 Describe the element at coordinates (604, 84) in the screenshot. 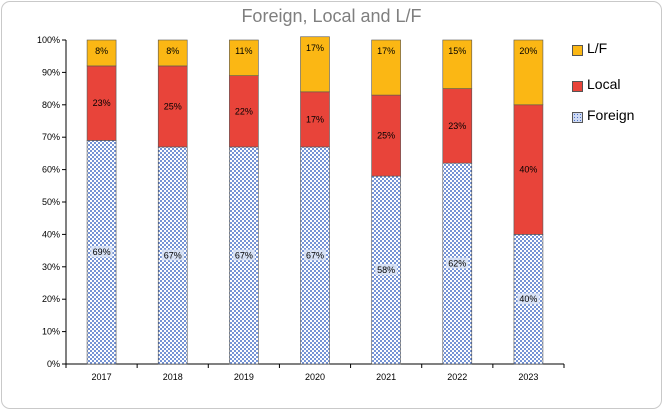

I see `legend-label-local: Local` at that location.